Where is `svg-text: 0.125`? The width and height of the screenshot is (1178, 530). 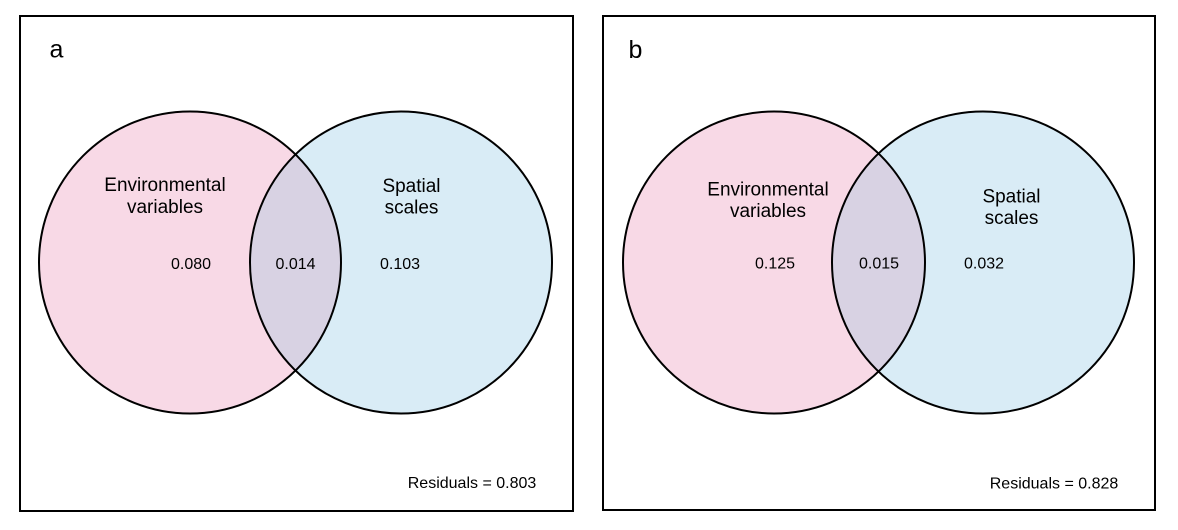 svg-text: 0.125 is located at coordinates (775, 264).